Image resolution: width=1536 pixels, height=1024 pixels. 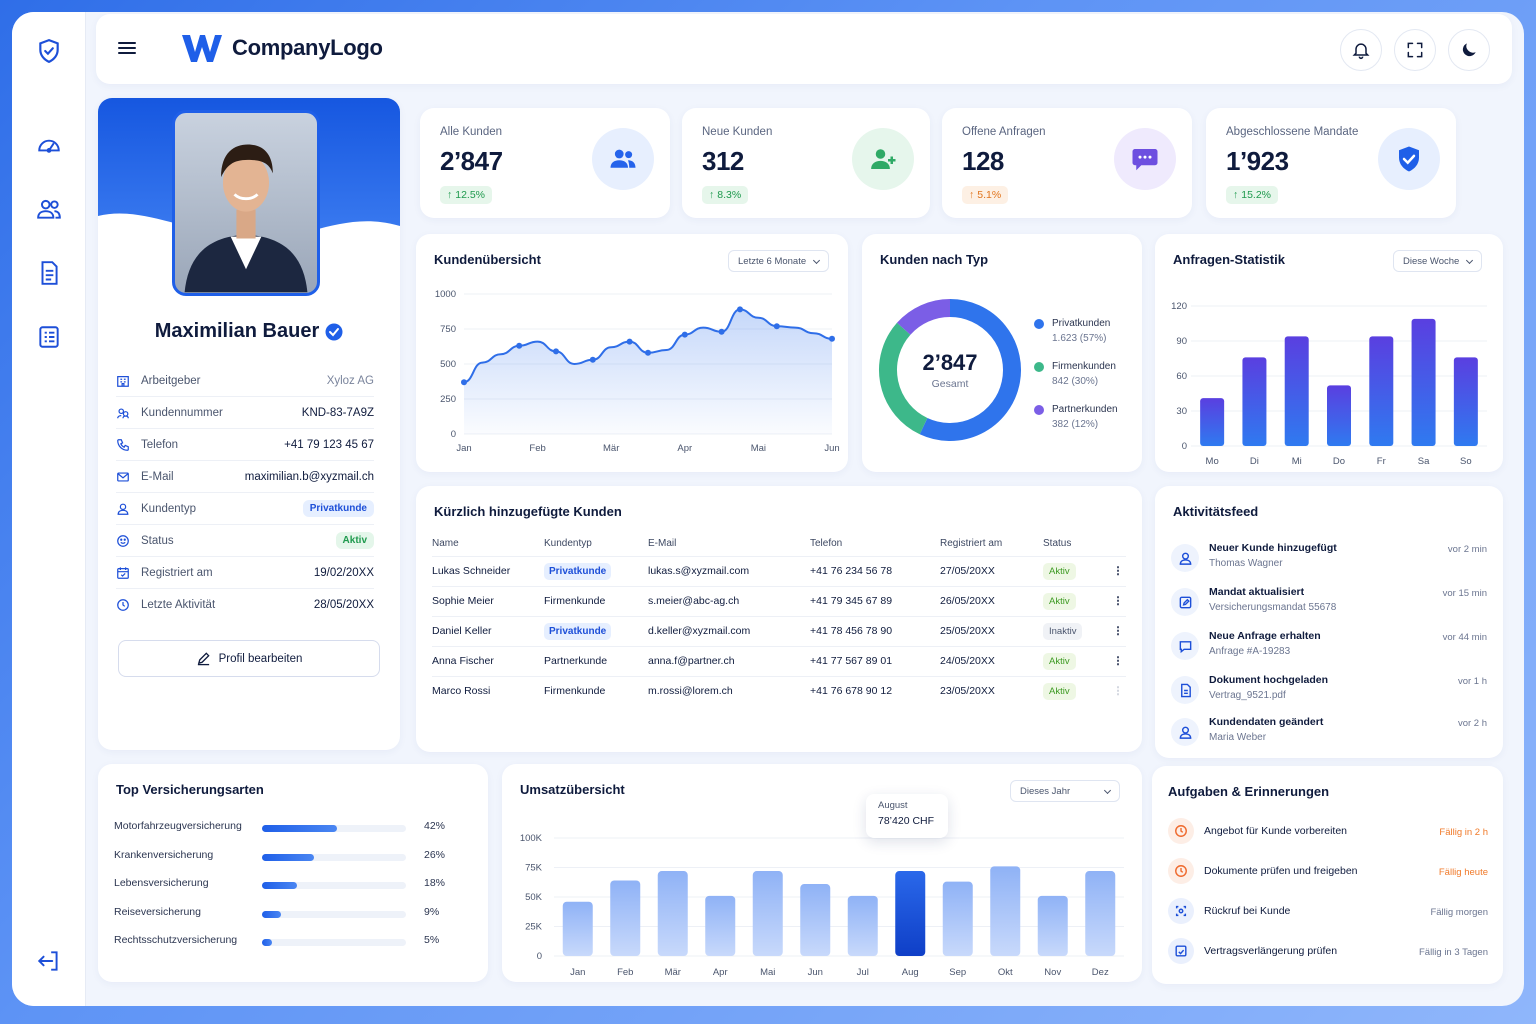 I want to click on column-header: Registriert am, so click(x=971, y=544).